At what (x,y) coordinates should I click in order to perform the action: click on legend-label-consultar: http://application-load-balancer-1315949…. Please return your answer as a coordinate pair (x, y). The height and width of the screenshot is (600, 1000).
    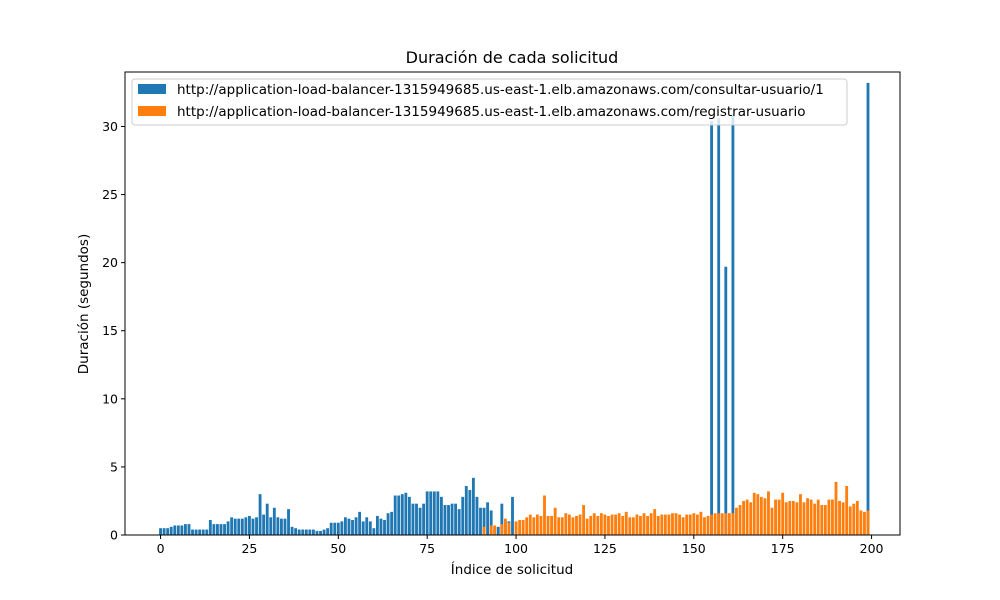
    Looking at the image, I should click on (500, 90).